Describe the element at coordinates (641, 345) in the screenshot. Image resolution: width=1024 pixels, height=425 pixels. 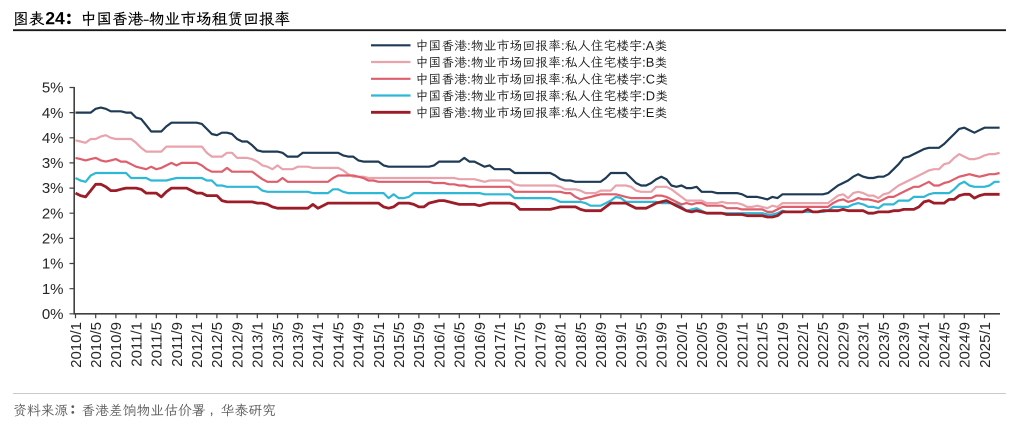
I see `svg-text: 2019/5` at that location.